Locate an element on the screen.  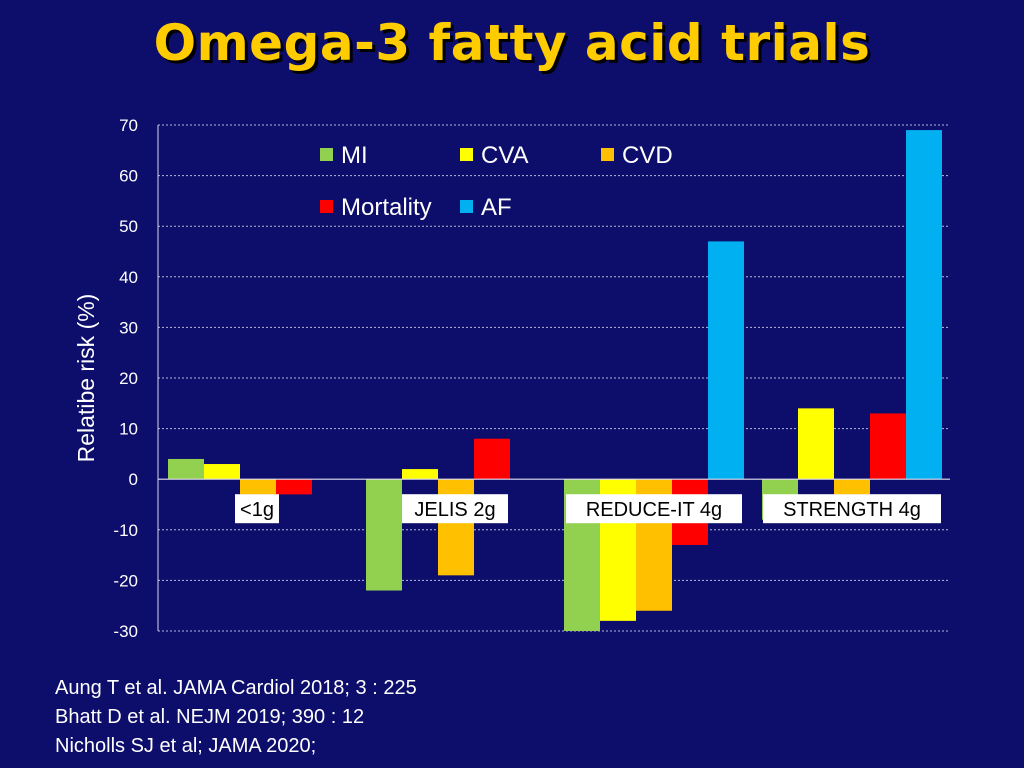
y-tick-label: 10 is located at coordinates (128, 429).